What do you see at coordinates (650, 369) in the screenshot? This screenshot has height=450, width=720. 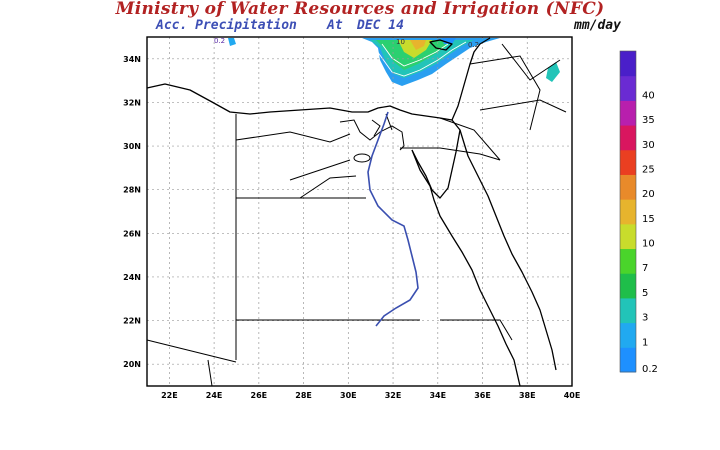 I see `colorbar-label: 0.2` at bounding box center [650, 369].